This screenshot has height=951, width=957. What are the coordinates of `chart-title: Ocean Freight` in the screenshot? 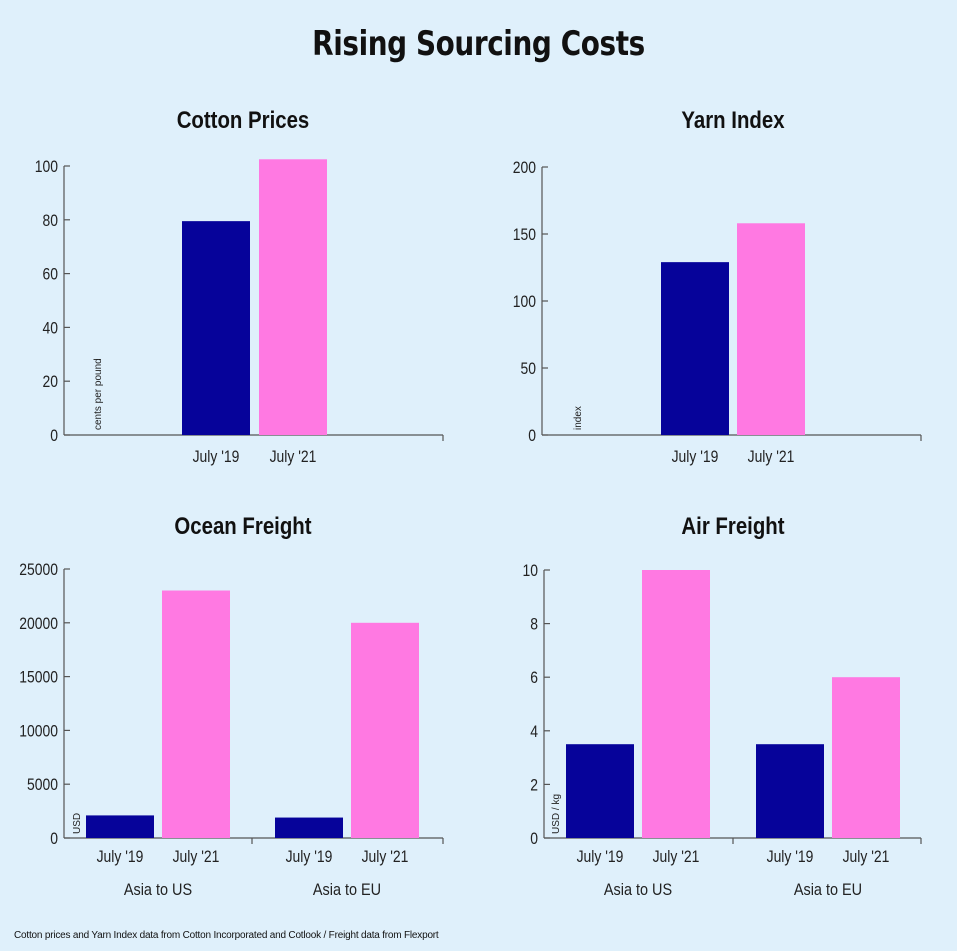 It's located at (243, 525).